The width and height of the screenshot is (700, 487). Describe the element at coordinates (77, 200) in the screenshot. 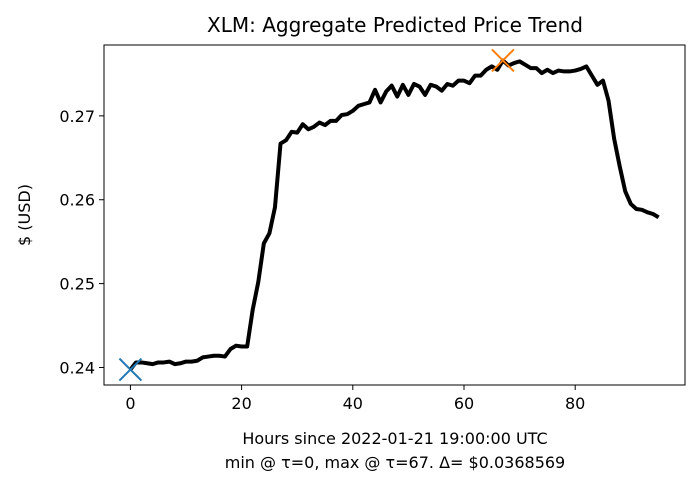

I see `y-tick-label: 0.26` at that location.